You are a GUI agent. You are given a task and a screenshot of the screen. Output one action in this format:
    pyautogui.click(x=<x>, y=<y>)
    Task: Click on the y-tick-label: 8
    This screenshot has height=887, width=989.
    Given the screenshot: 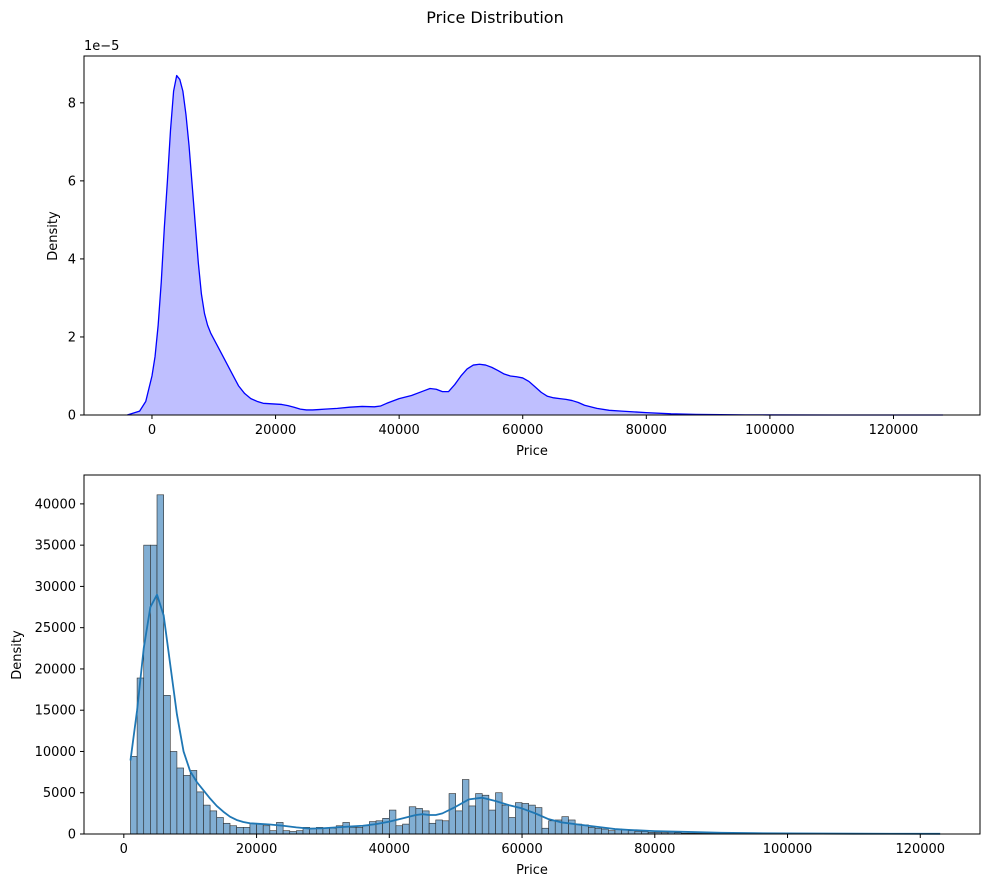 What is the action you would take?
    pyautogui.click(x=72, y=103)
    